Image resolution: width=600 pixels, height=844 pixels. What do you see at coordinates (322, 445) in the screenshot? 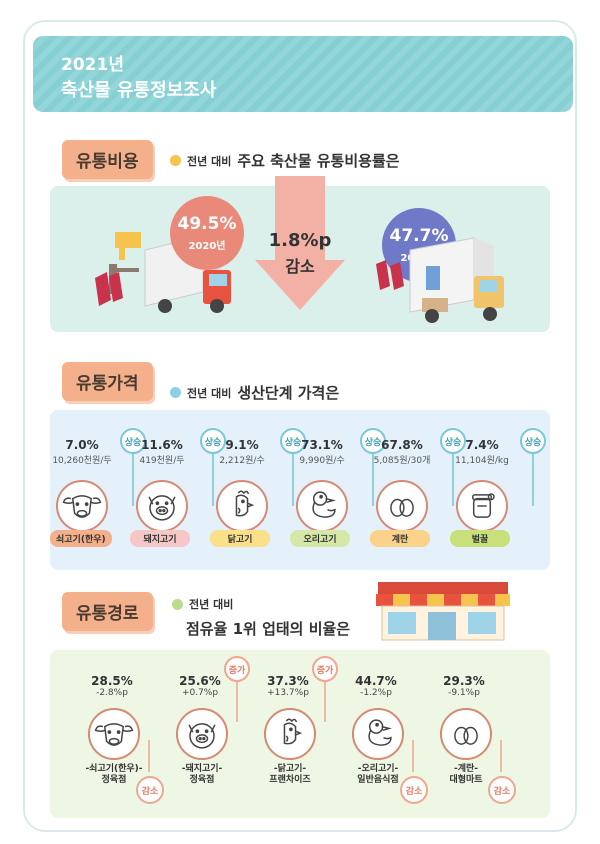
I see `price-pct: 73.1%` at bounding box center [322, 445].